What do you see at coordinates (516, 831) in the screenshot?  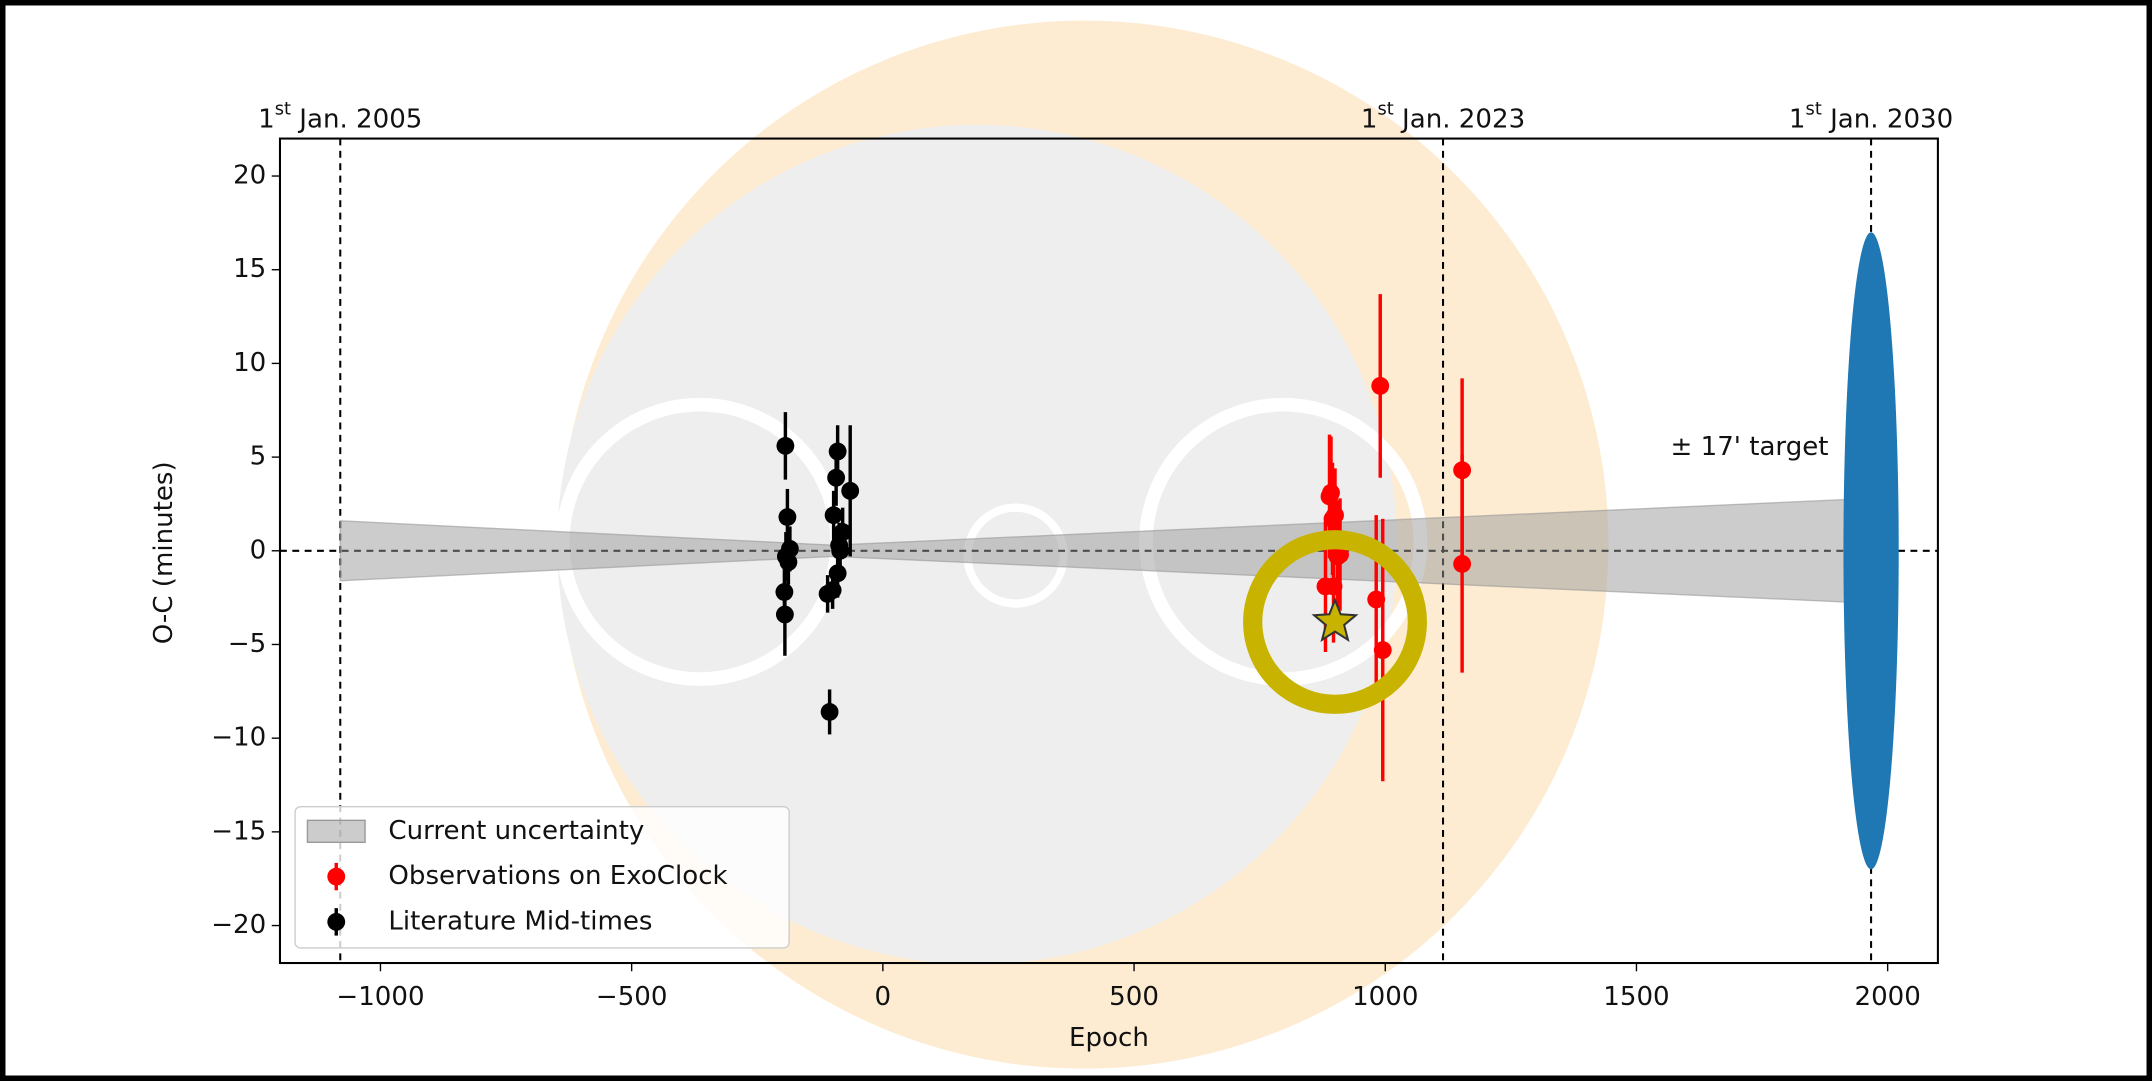 I see `legend-label: Current uncertainty` at bounding box center [516, 831].